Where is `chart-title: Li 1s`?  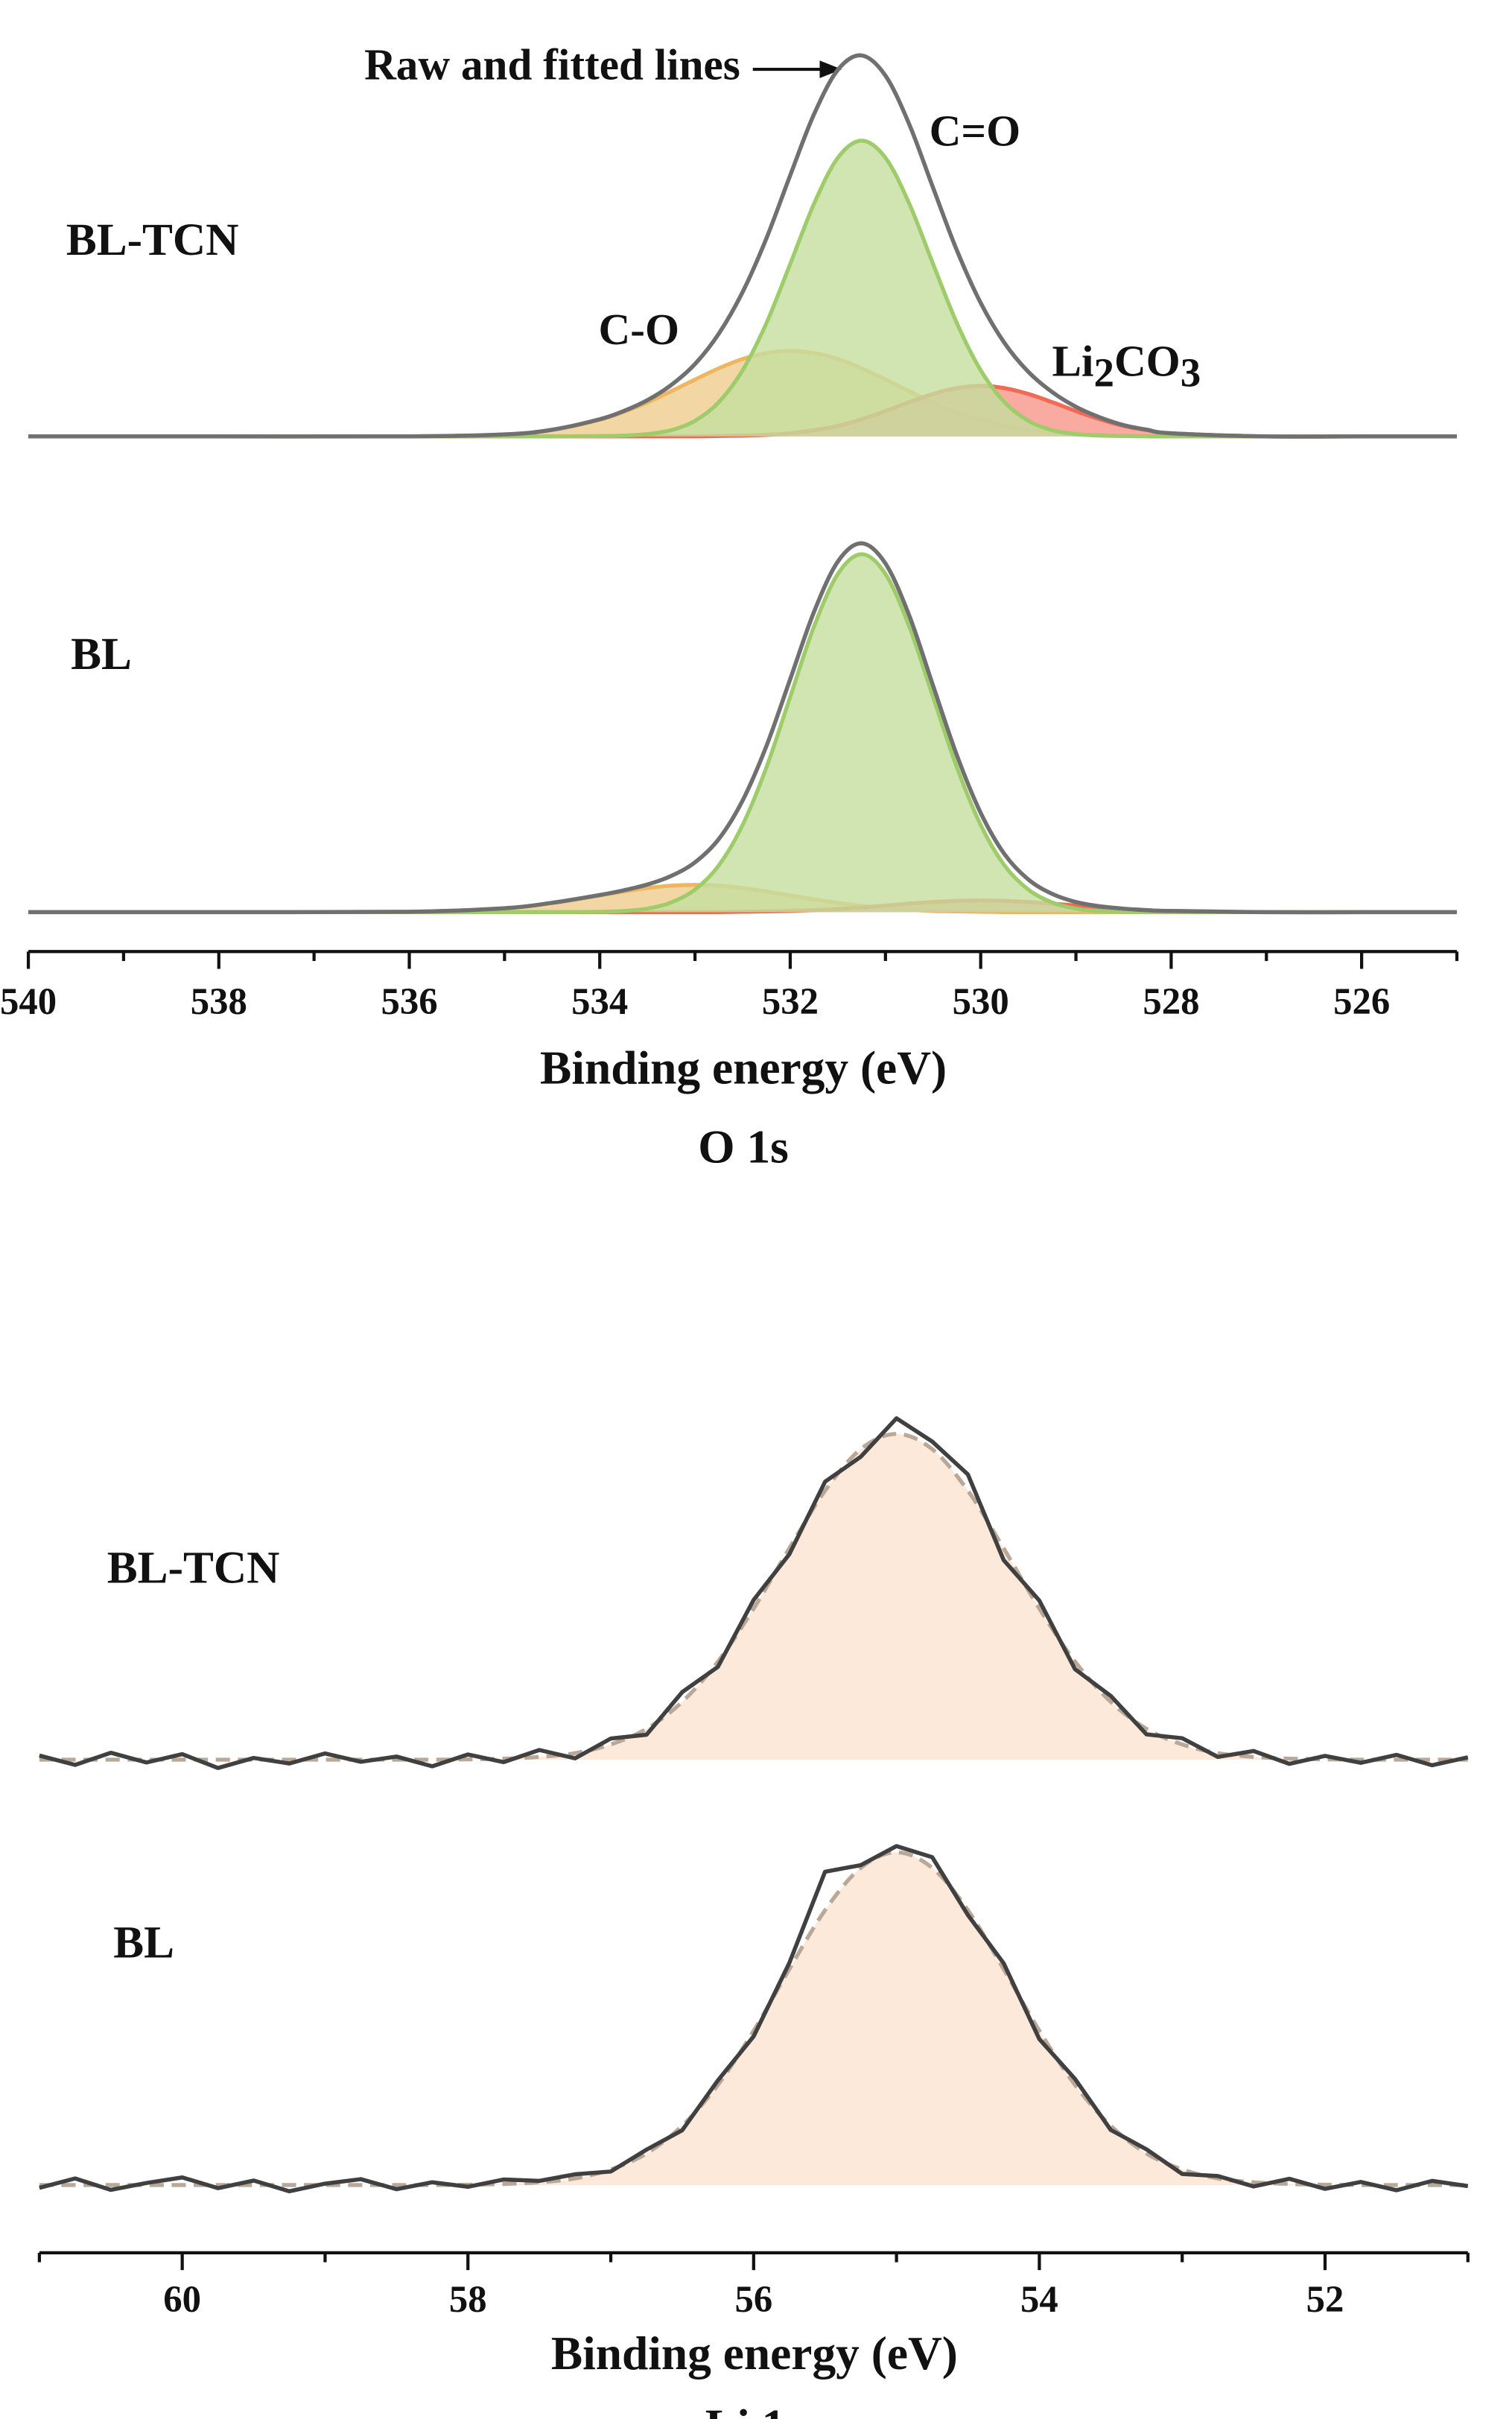
chart-title: Li 1s is located at coordinates (754, 2409).